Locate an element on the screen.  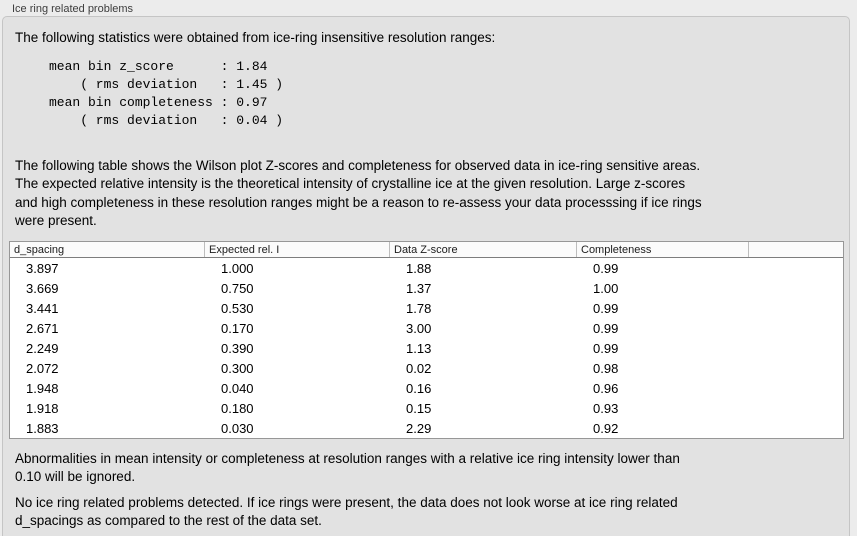
table-cell: 0.15 is located at coordinates (419, 408).